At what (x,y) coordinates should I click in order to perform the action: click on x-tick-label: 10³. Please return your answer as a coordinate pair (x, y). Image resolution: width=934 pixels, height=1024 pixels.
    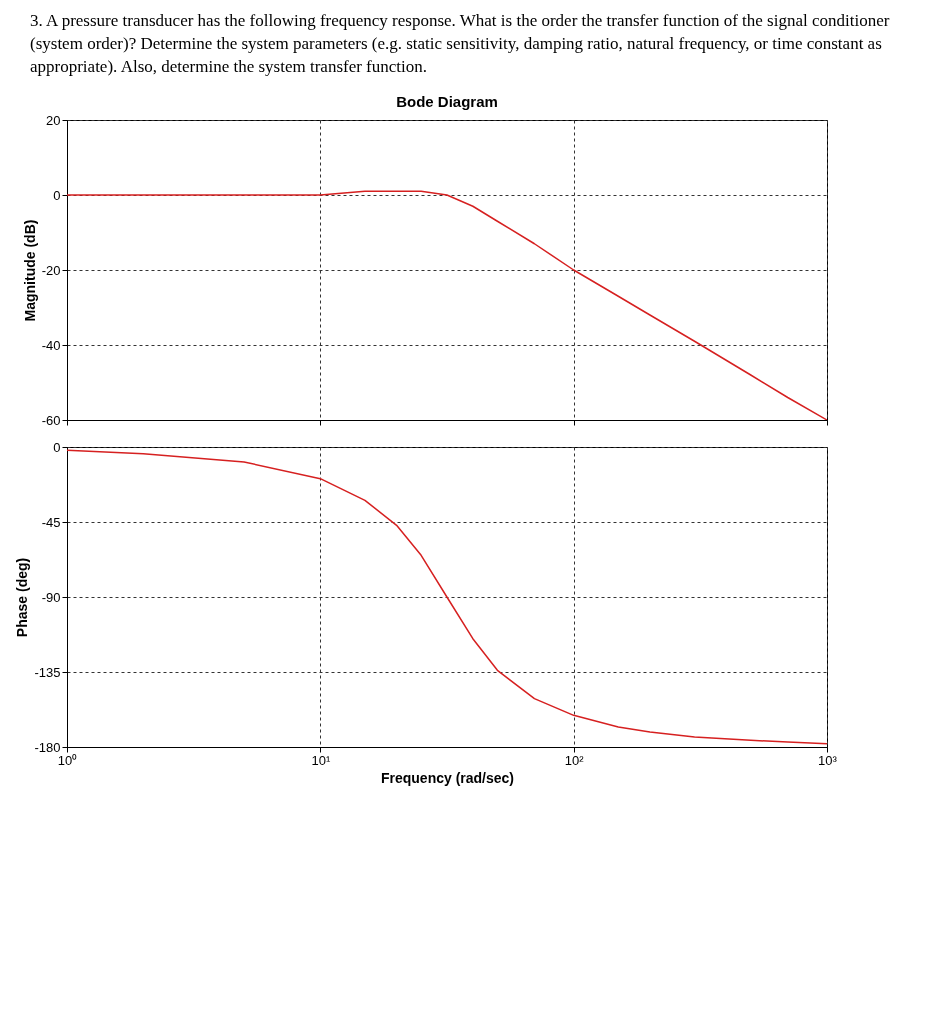
    Looking at the image, I should click on (828, 760).